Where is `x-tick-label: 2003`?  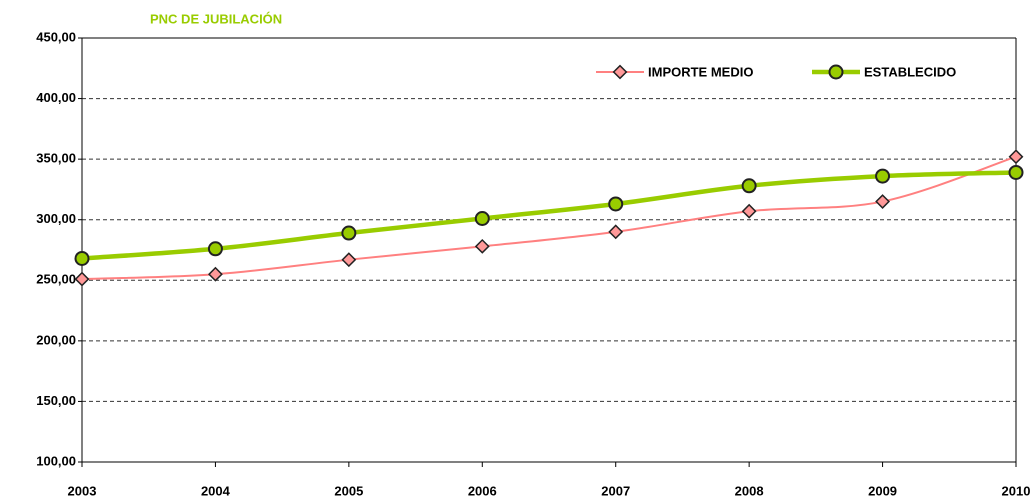
x-tick-label: 2003 is located at coordinates (82, 490).